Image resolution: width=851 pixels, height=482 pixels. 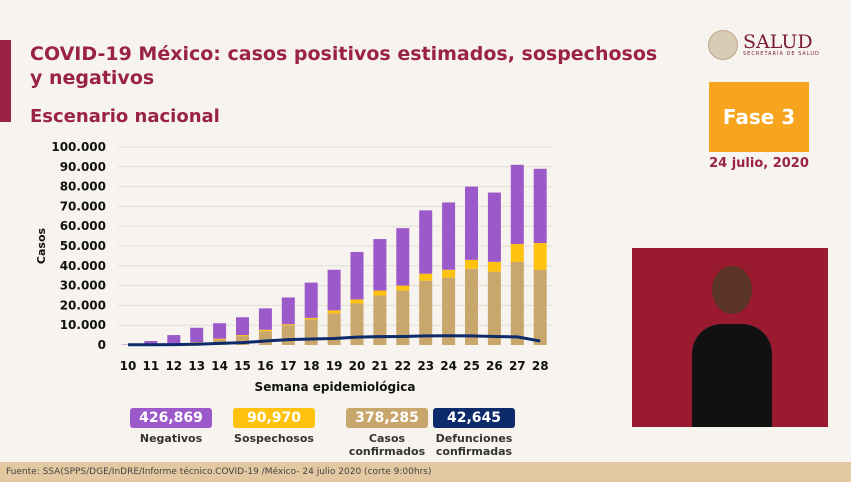 What do you see at coordinates (274, 418) in the screenshot?
I see `summary-value: 90,970` at bounding box center [274, 418].